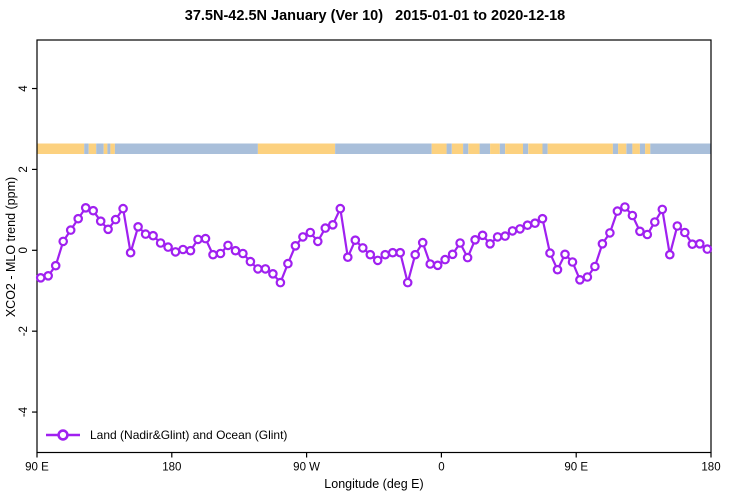  I want to click on y-tick-label: -2, so click(24, 331).